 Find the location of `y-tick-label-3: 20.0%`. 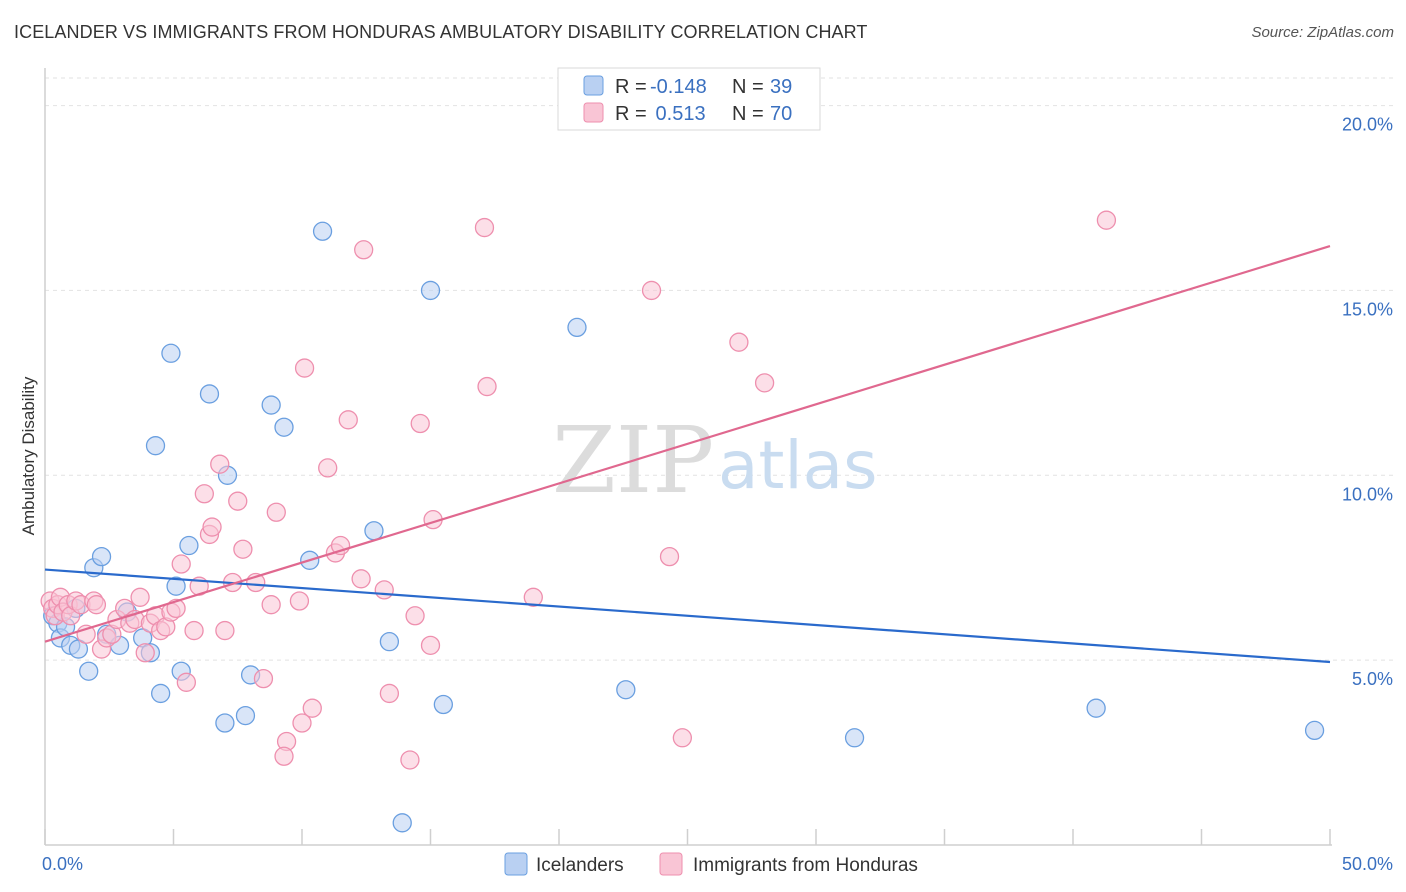

y-tick-label-3: 20.0% is located at coordinates (1367, 125).